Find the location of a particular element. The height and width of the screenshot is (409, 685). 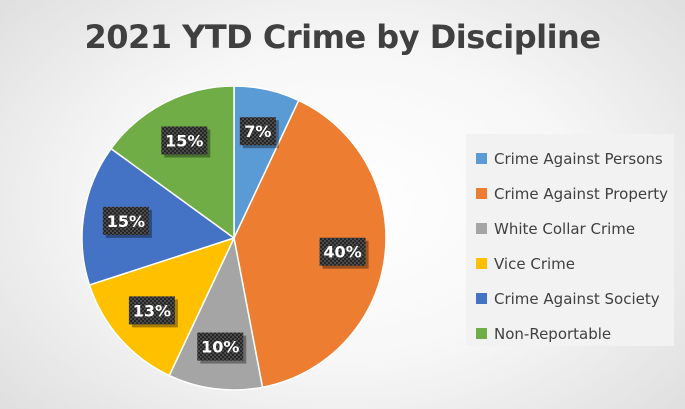

legend-item-vice-crime: Vice Crime is located at coordinates (575, 263).